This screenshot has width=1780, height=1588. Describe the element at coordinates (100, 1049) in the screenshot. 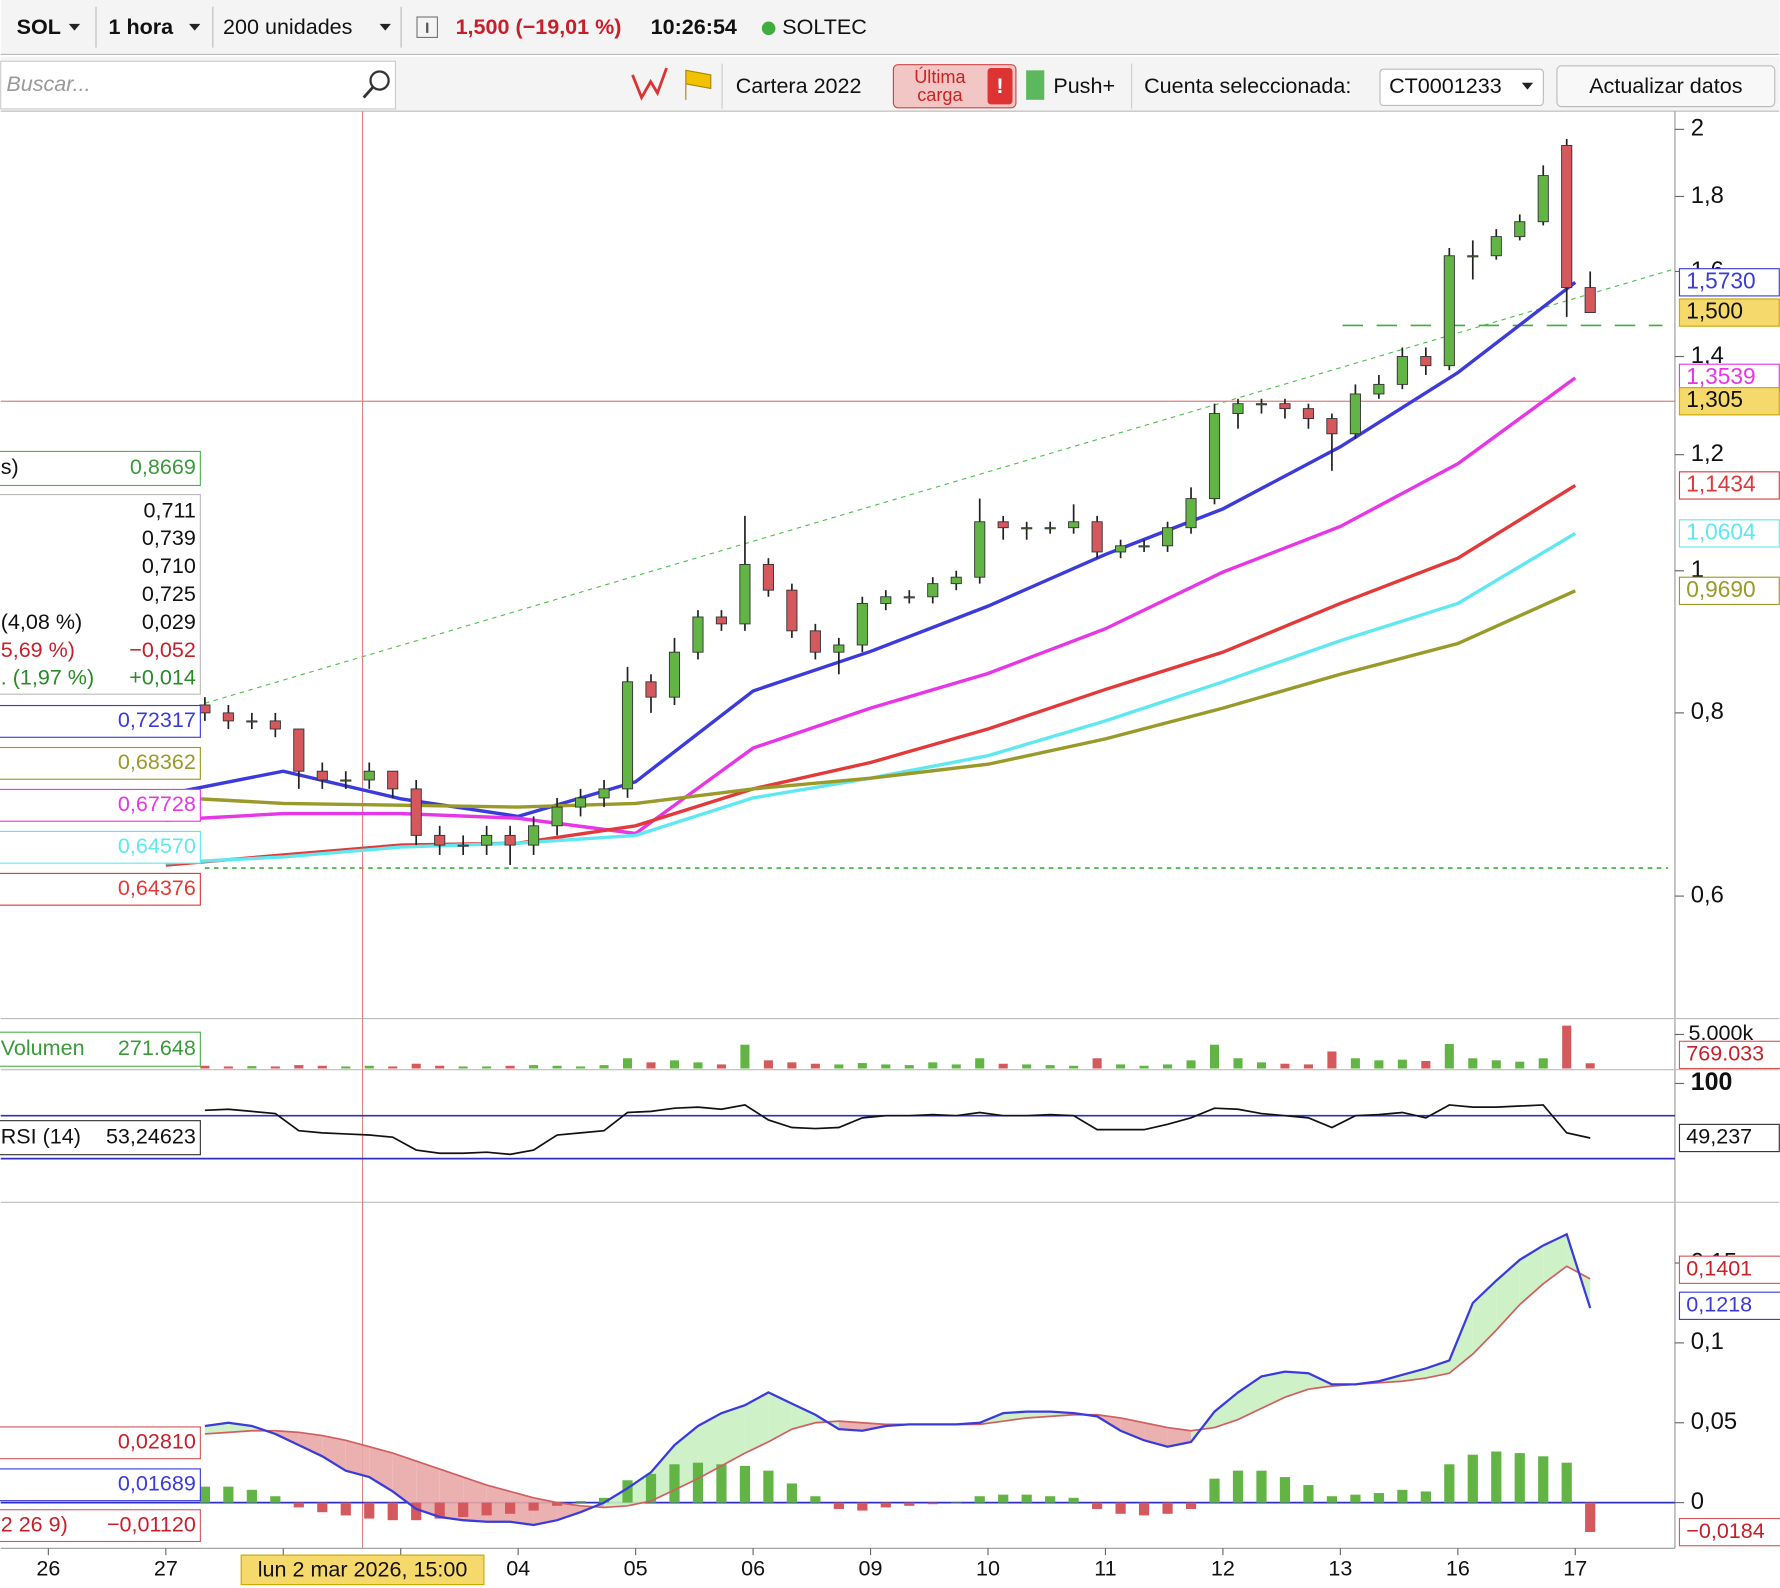

I see `volume-label-box` at that location.